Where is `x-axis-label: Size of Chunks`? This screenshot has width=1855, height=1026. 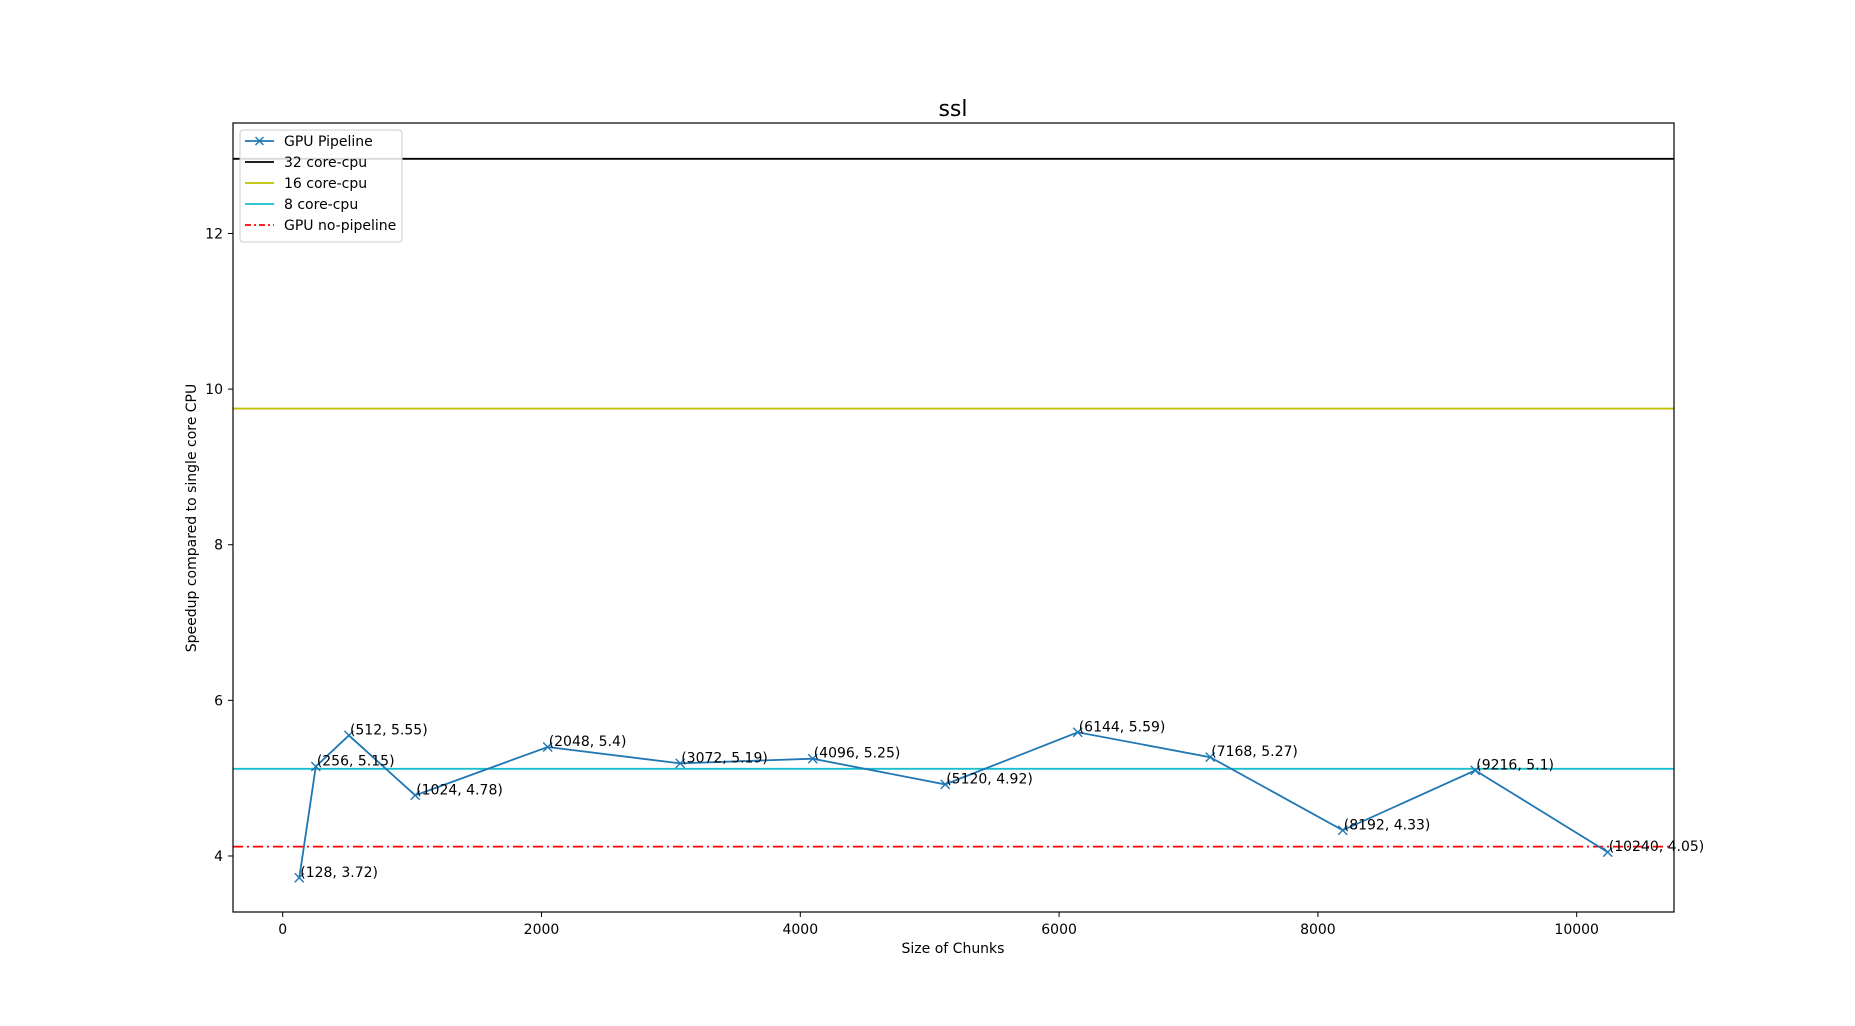 x-axis-label: Size of Chunks is located at coordinates (953, 949).